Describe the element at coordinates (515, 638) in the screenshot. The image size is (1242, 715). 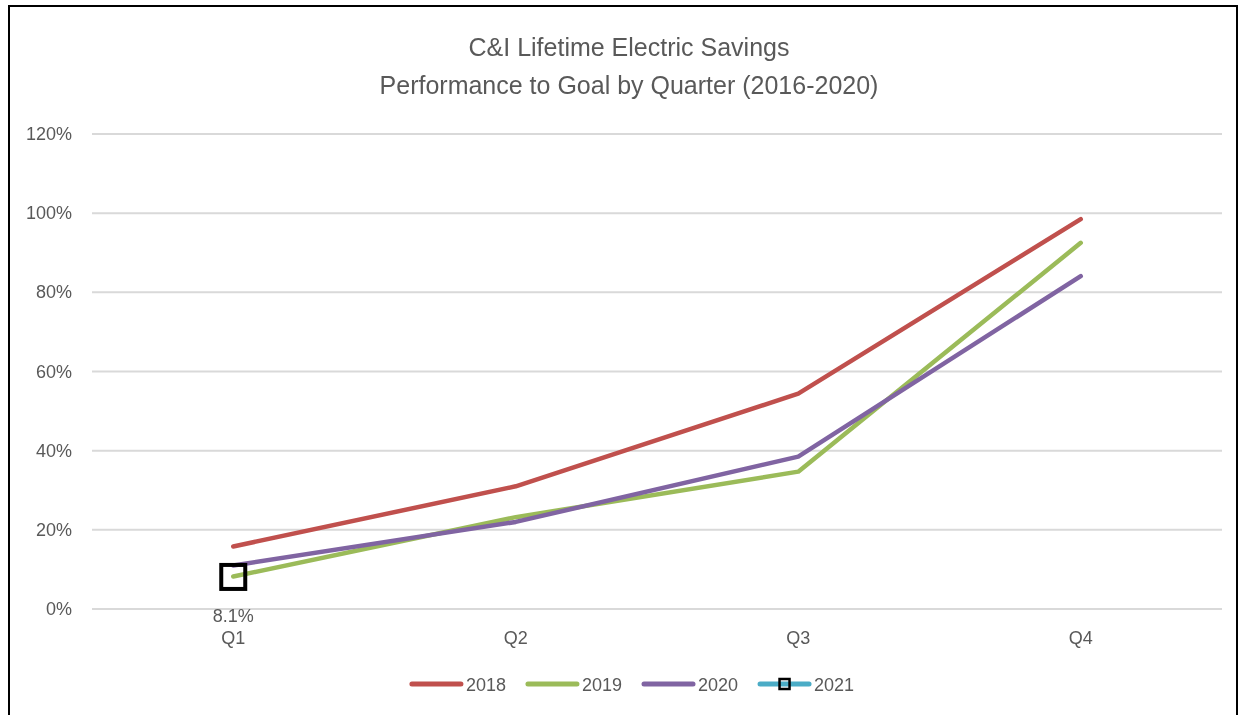
I see `x-tick-label: Q2` at that location.